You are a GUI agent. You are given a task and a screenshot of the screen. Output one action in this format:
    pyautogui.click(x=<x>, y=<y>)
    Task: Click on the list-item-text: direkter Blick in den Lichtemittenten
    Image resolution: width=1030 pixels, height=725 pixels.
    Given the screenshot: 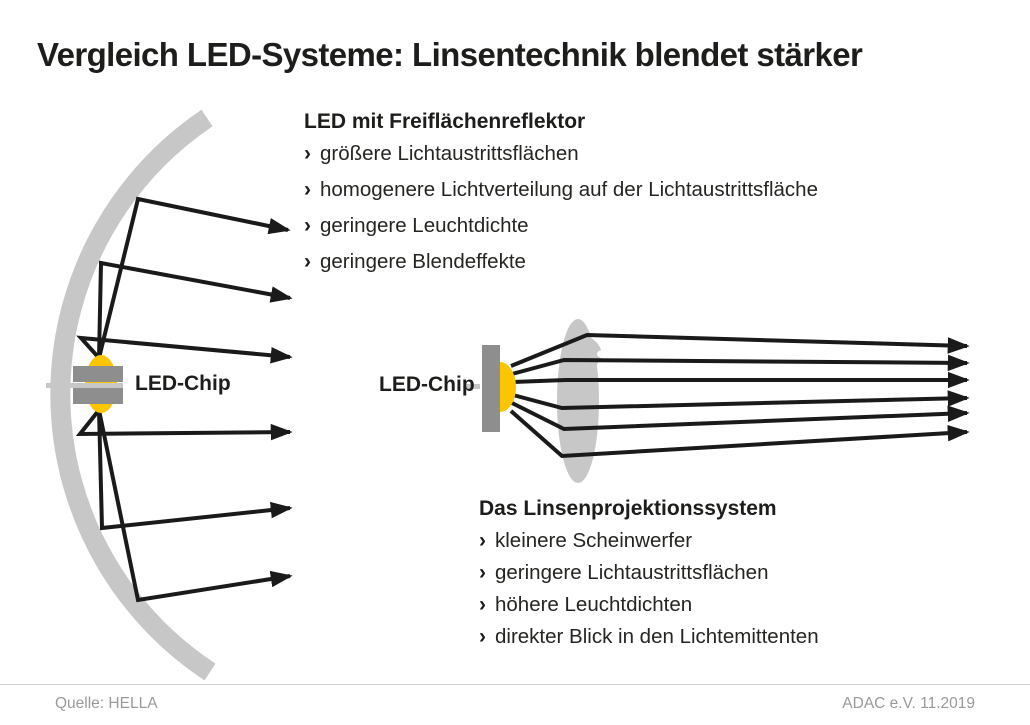 What is the action you would take?
    pyautogui.click(x=657, y=636)
    